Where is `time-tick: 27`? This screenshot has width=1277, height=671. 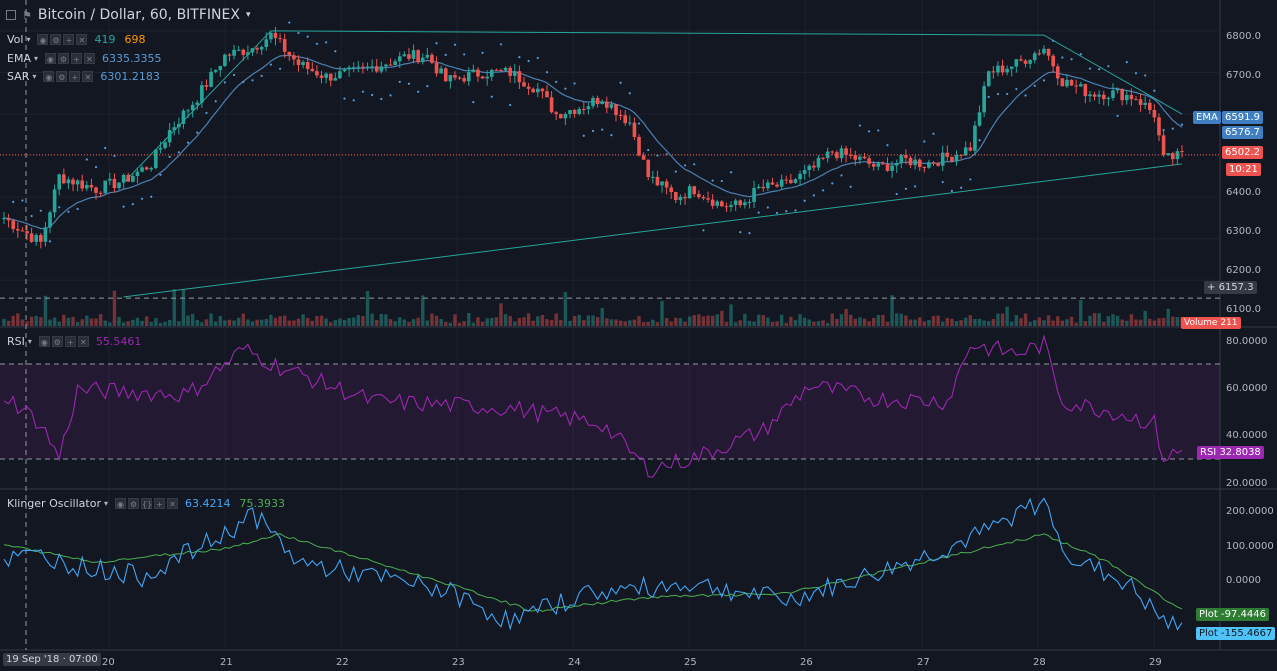
time-tick: 27 is located at coordinates (923, 662).